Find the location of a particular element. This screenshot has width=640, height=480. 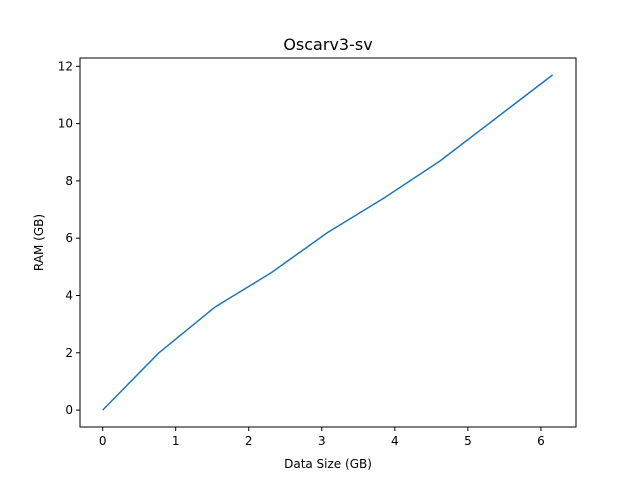

y-tick-label-2: 4 is located at coordinates (69, 296).